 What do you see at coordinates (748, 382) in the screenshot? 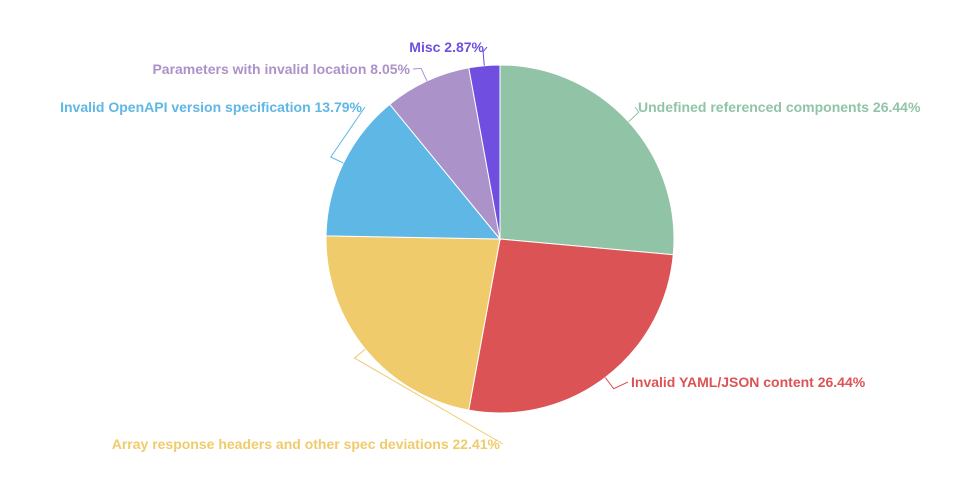
I see `slice-label-invalid-yaml-json-content: Invalid YAML/JSON content 26.44%` at bounding box center [748, 382].